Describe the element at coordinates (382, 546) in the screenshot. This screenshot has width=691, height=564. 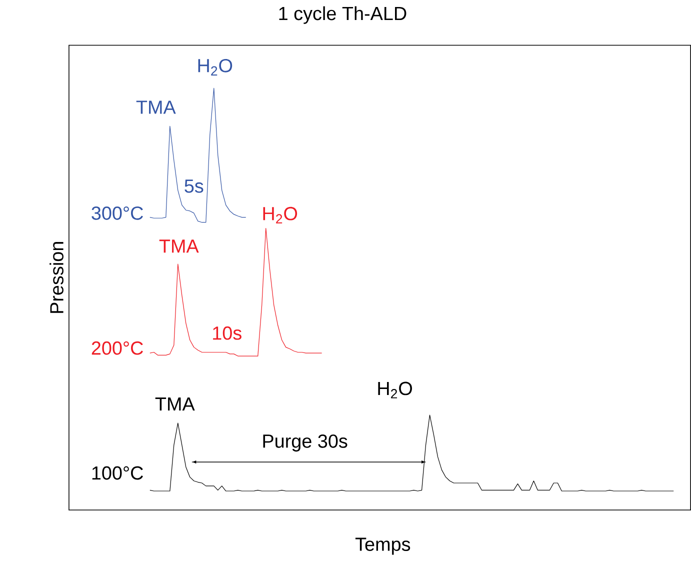
I see `x-axis-title: Temps` at that location.